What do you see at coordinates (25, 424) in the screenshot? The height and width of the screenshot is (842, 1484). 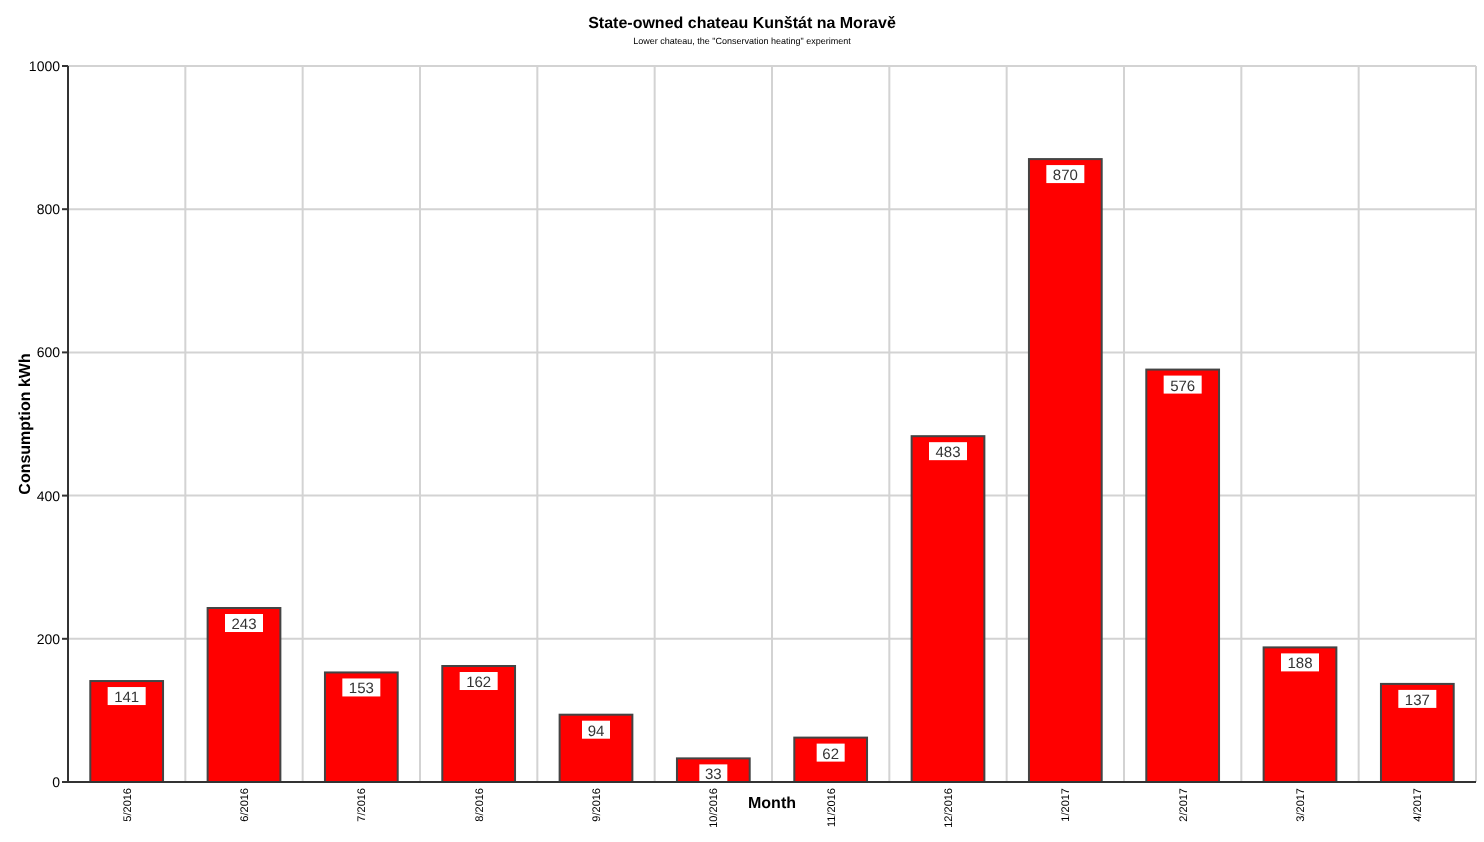 I see `y-axis-title: Consumption kWh` at bounding box center [25, 424].